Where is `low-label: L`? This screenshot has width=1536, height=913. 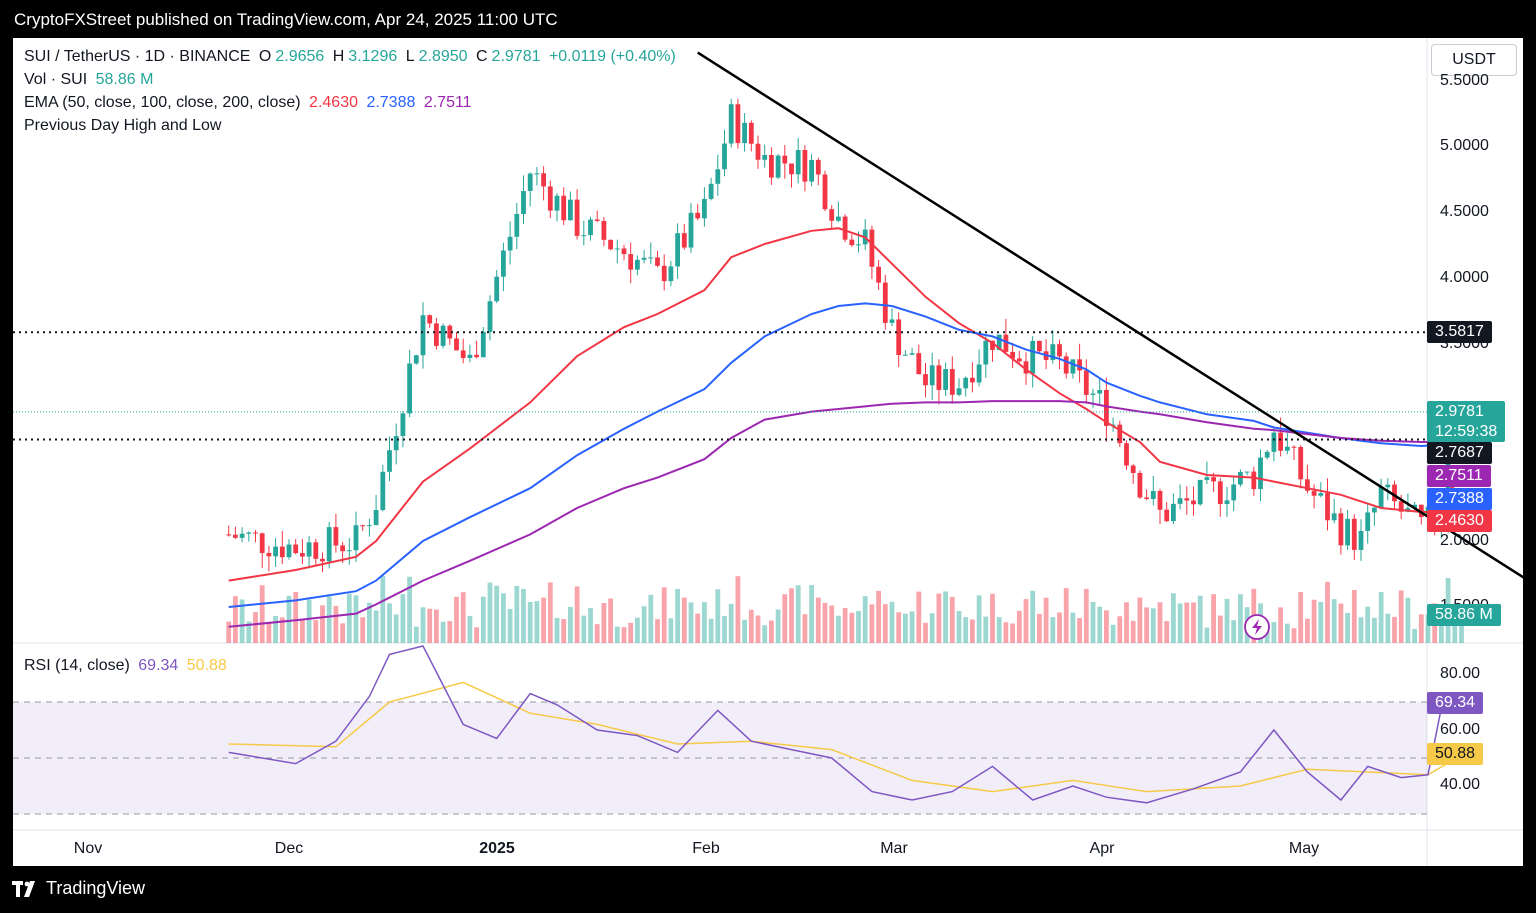 low-label: L is located at coordinates (410, 56).